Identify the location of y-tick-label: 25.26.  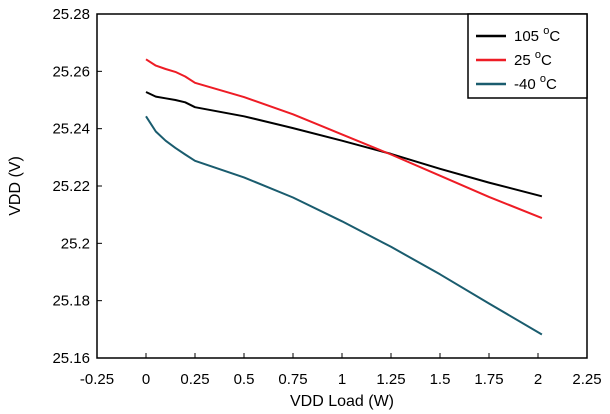
(71, 71).